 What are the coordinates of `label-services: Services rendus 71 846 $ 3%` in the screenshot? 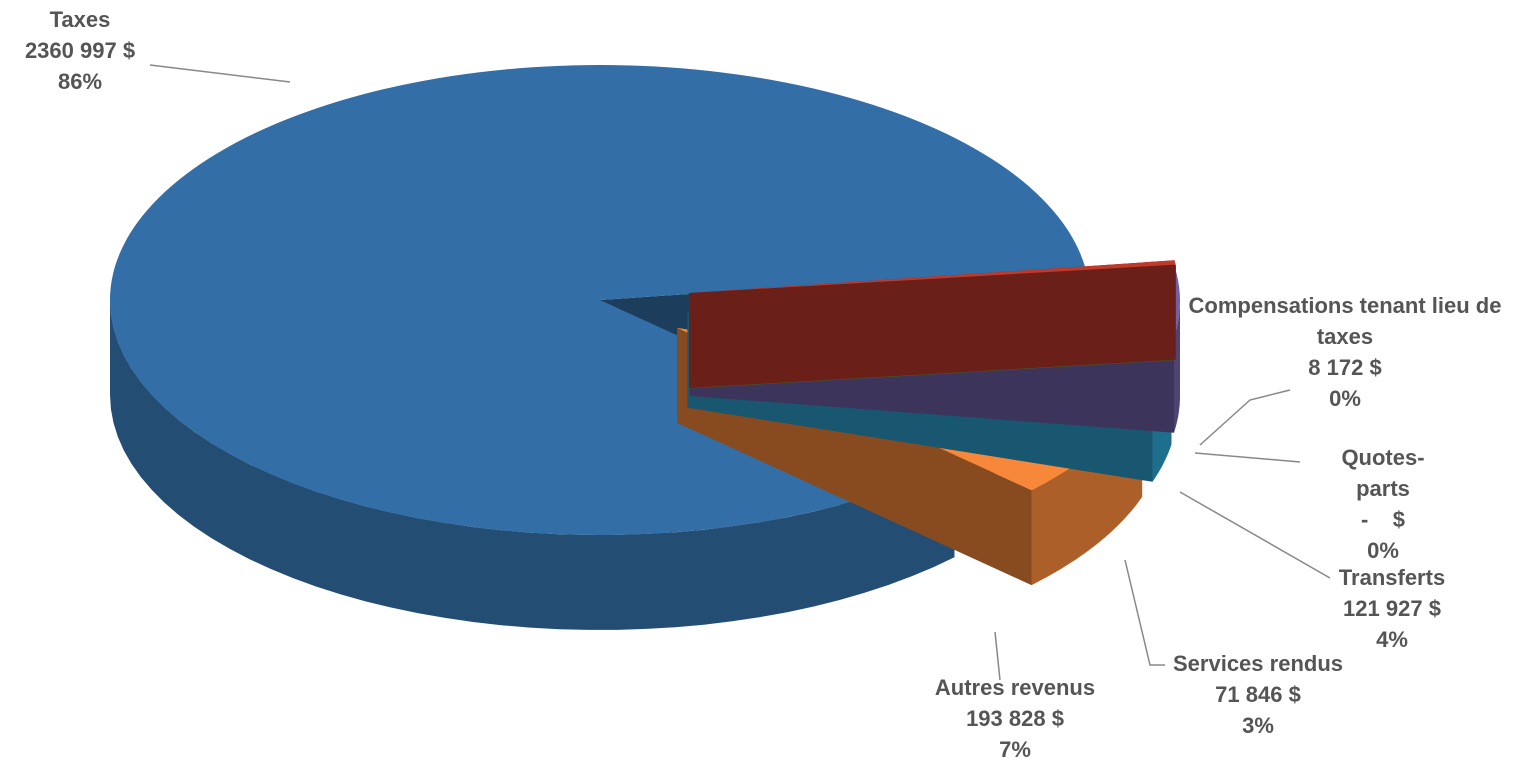 It's located at (1258, 694).